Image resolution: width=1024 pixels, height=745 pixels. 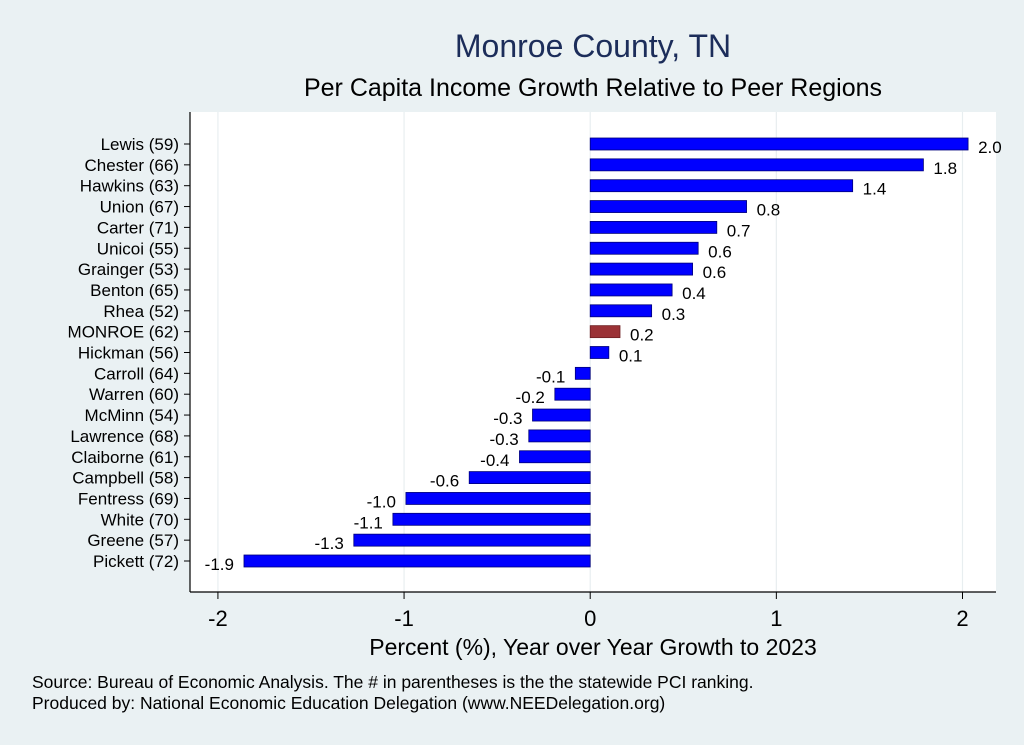 What do you see at coordinates (550, 376) in the screenshot?
I see `value-label-11: -0.1` at bounding box center [550, 376].